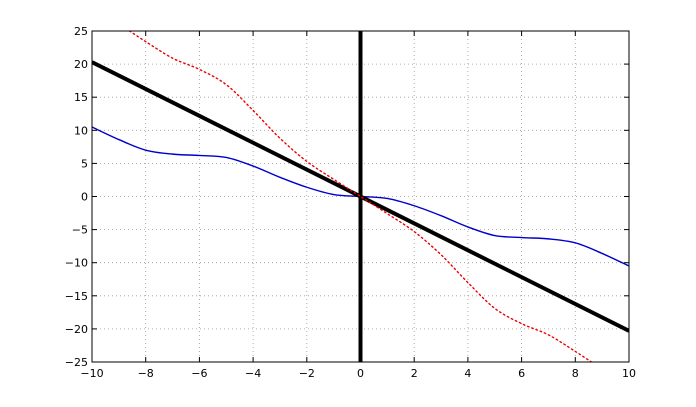  What do you see at coordinates (81, 31) in the screenshot?
I see `y-tick-label: 25` at bounding box center [81, 31].